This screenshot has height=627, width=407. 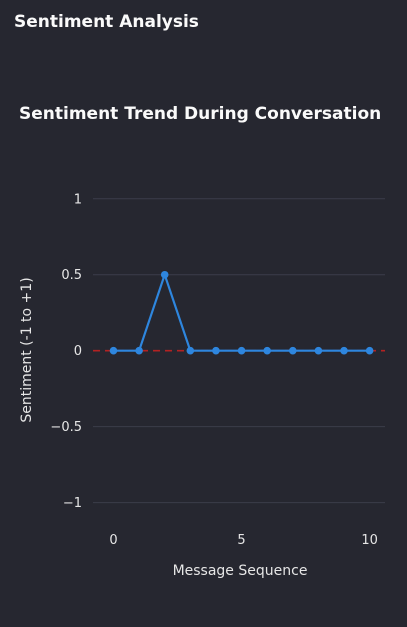 I want to click on x-tick-label: 0, so click(x=113, y=540).